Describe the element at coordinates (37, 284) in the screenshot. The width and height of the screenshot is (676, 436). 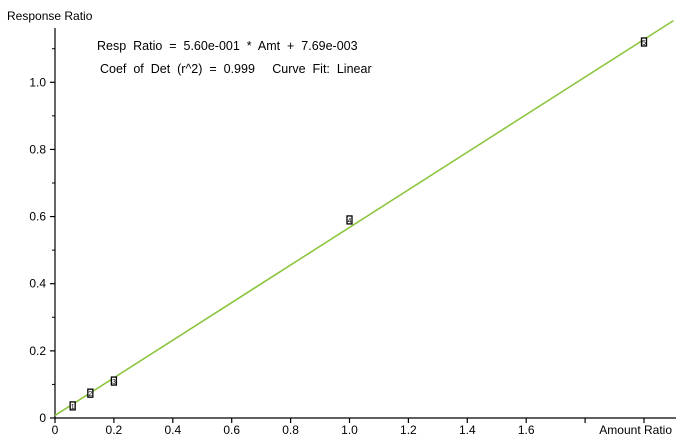
I see `y-tick-label: 0.4` at that location.